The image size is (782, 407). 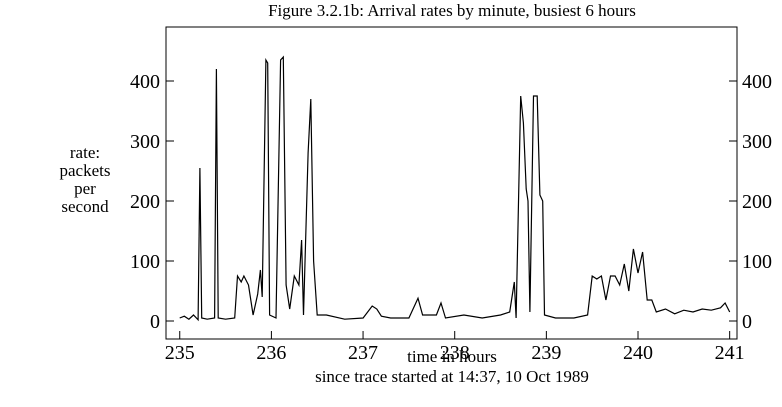 What do you see at coordinates (757, 142) in the screenshot?
I see `y2-tick-label: 300` at bounding box center [757, 142].